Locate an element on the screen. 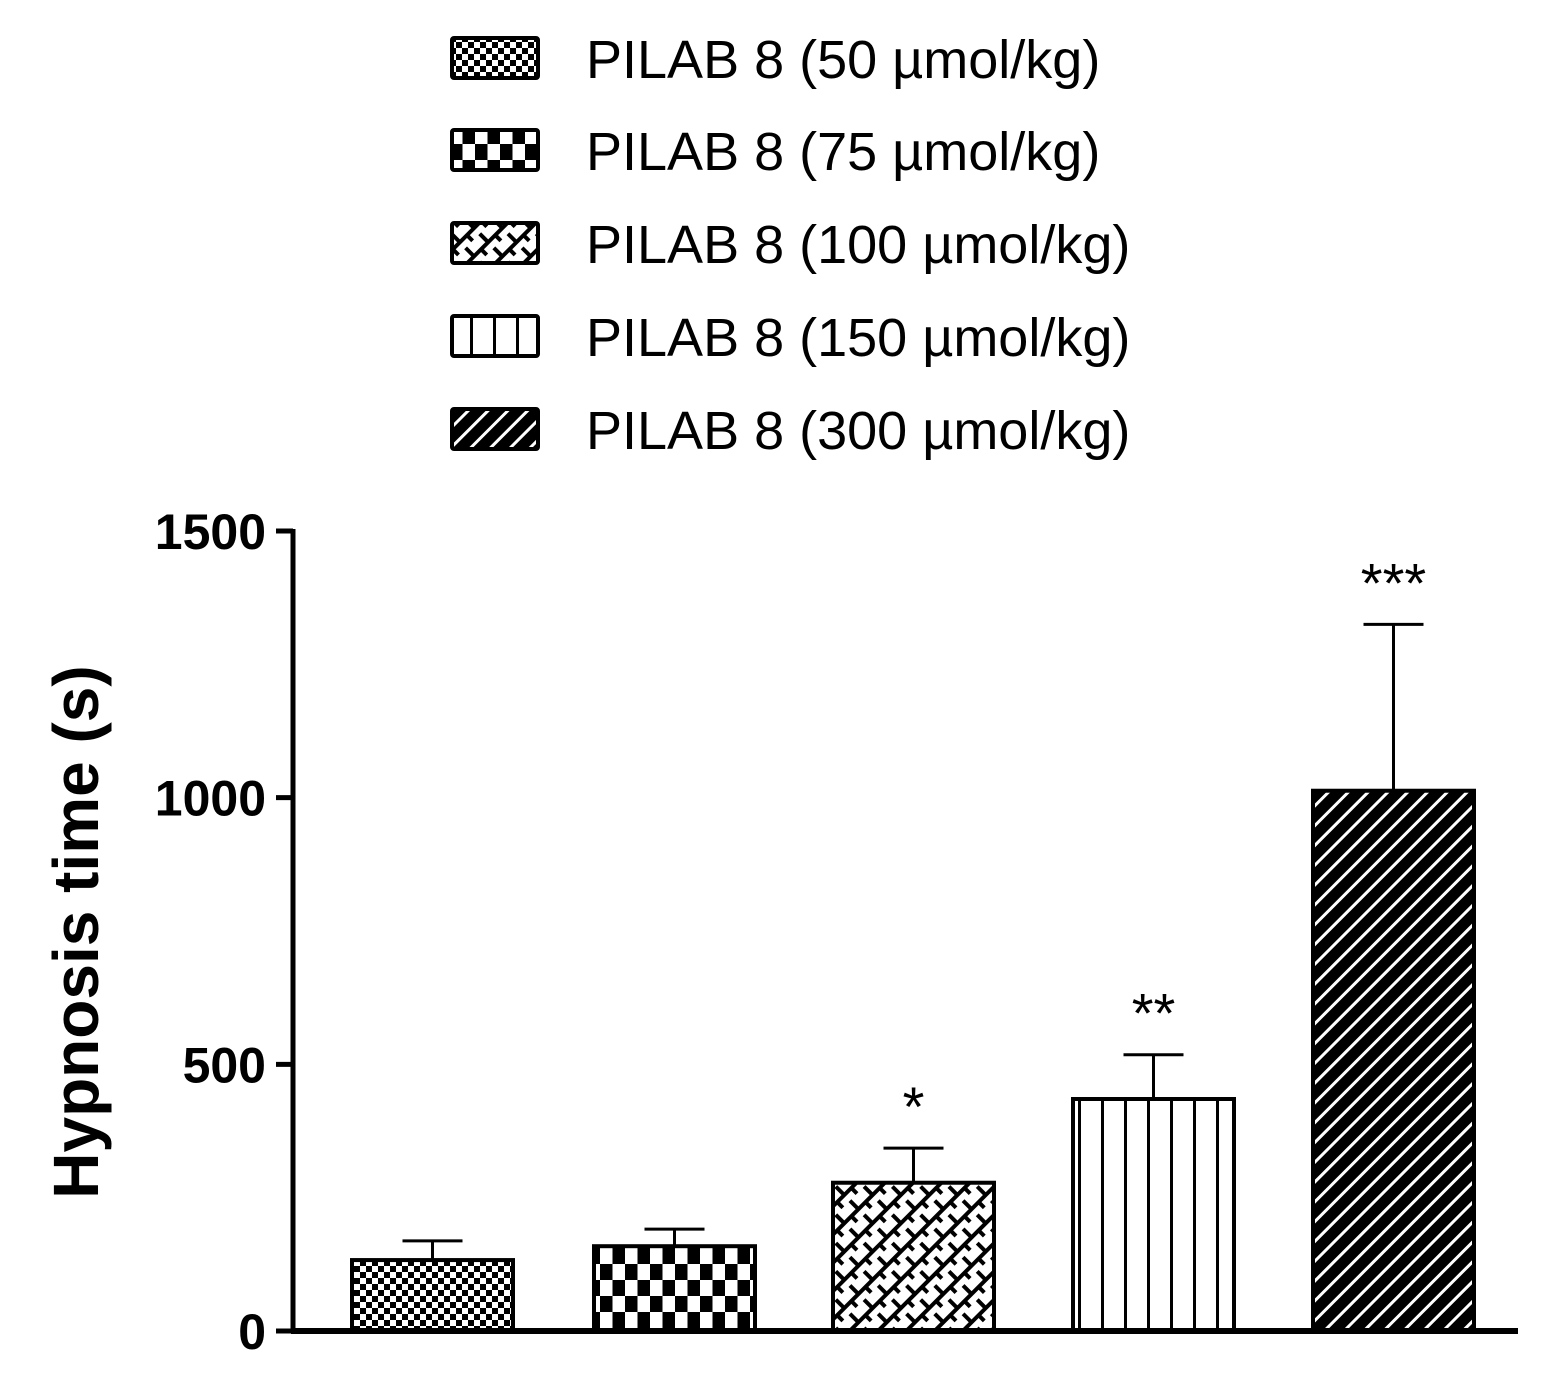 The width and height of the screenshot is (1541, 1379). legend-item: PILAB 8 (150 µmol/kg) is located at coordinates (860, 338).